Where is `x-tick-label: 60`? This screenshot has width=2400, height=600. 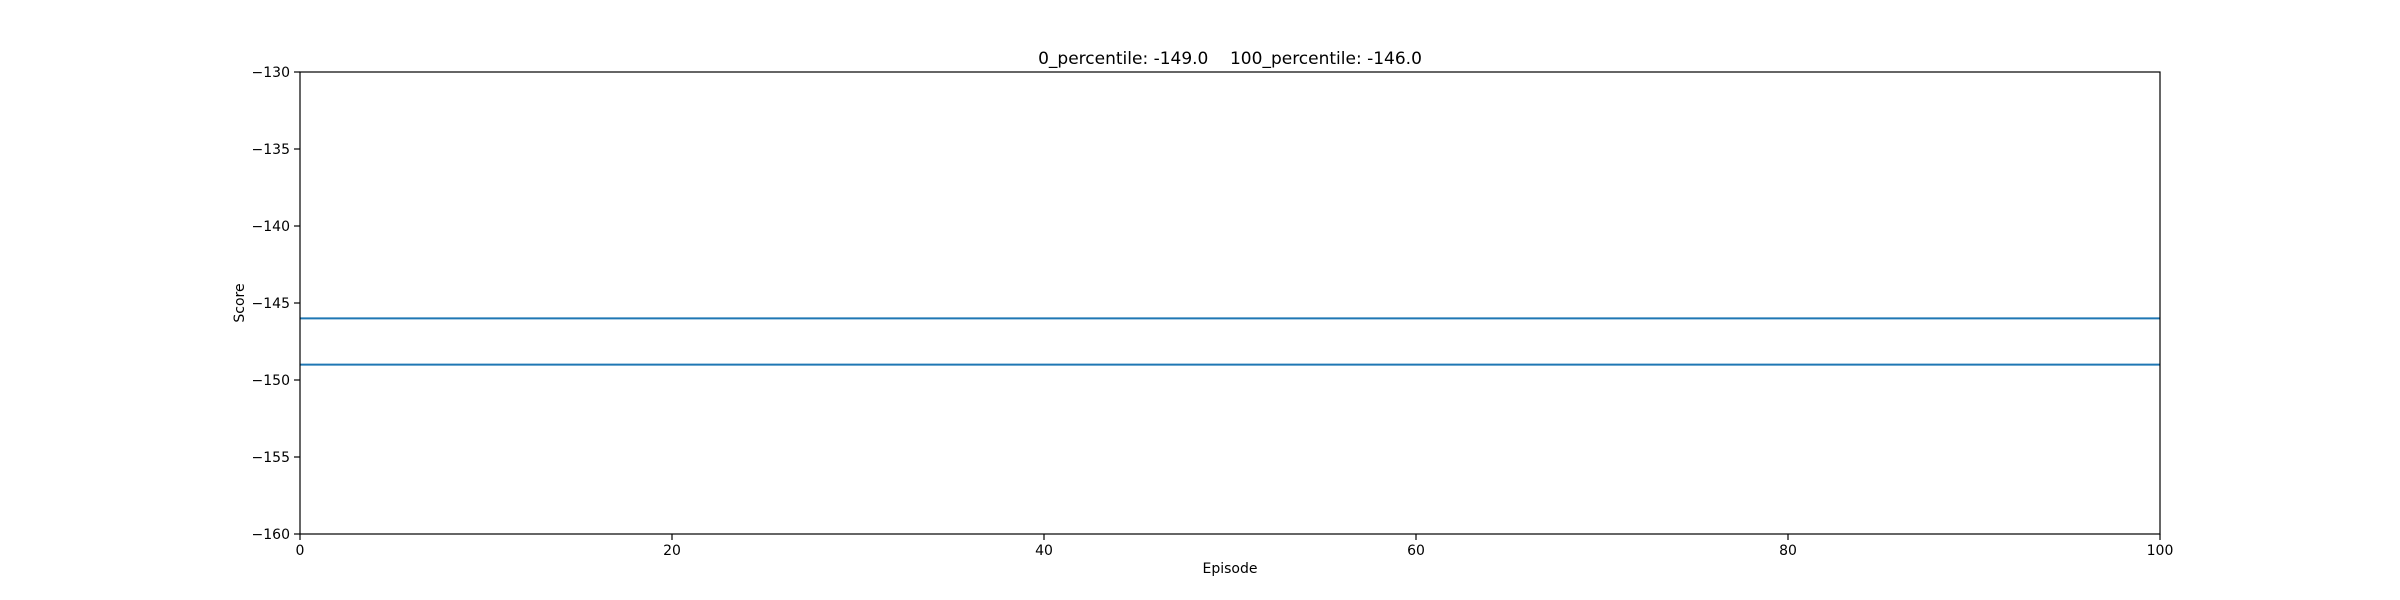
x-tick-label: 60 is located at coordinates (1416, 551).